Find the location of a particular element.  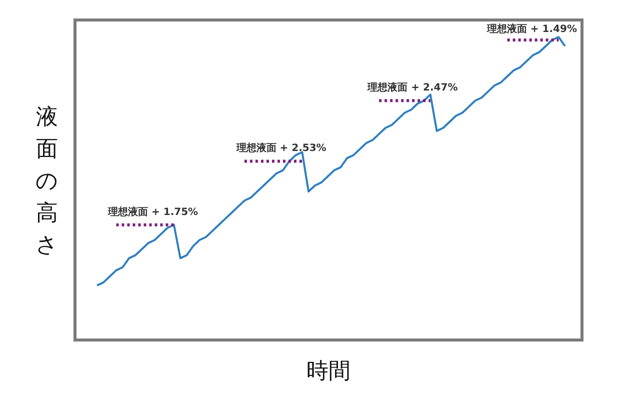

y-axis-title: 液面の高さ is located at coordinates (47, 181).